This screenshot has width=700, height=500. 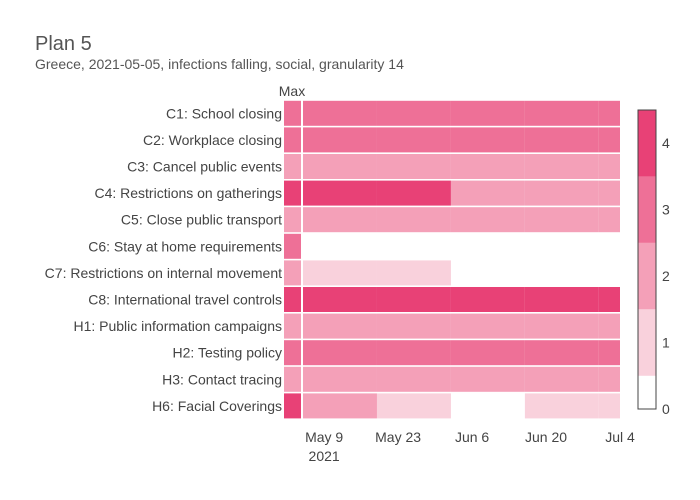 I want to click on row-label: H2: Testing policy, so click(x=227, y=353).